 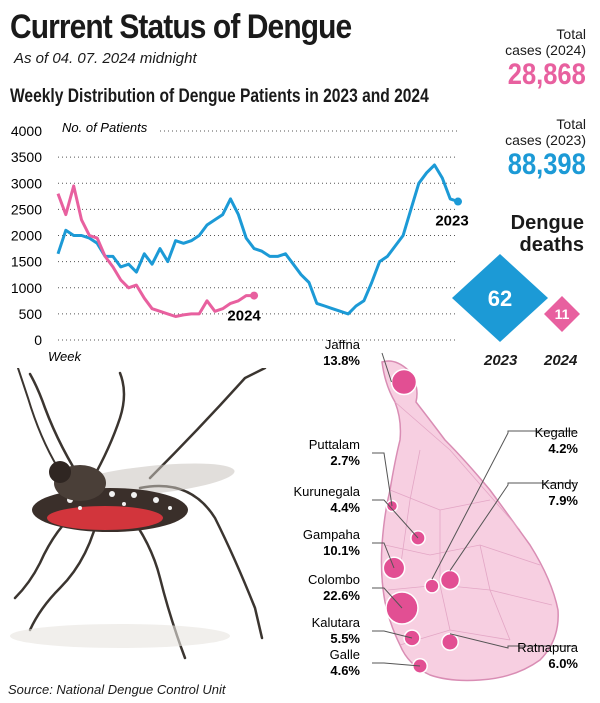 I want to click on series-2024-end-point, so click(x=254, y=295).